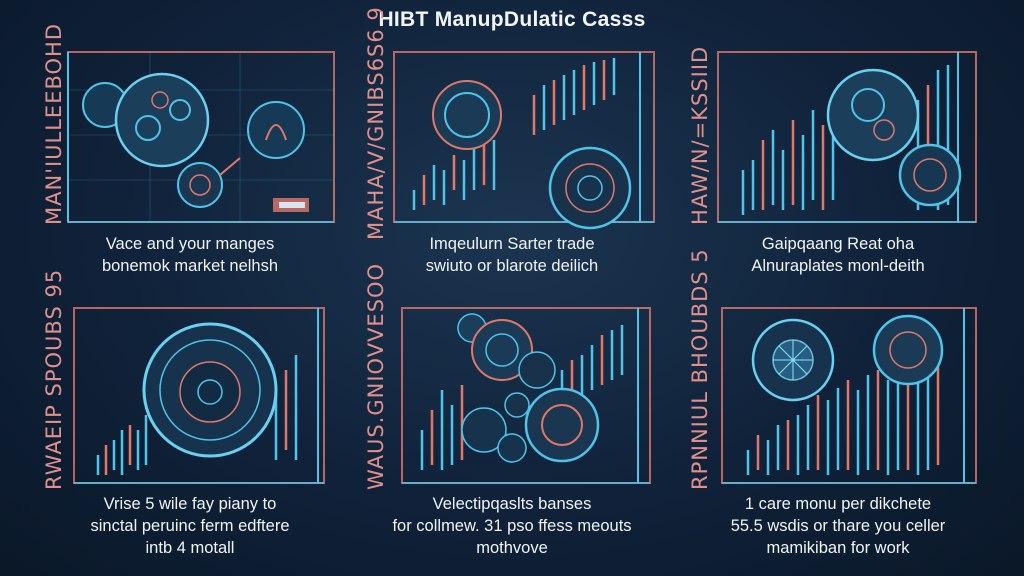 The width and height of the screenshot is (1024, 576). I want to click on panel-3-caption-line-2: Alnuraplates monl-deith, so click(838, 266).